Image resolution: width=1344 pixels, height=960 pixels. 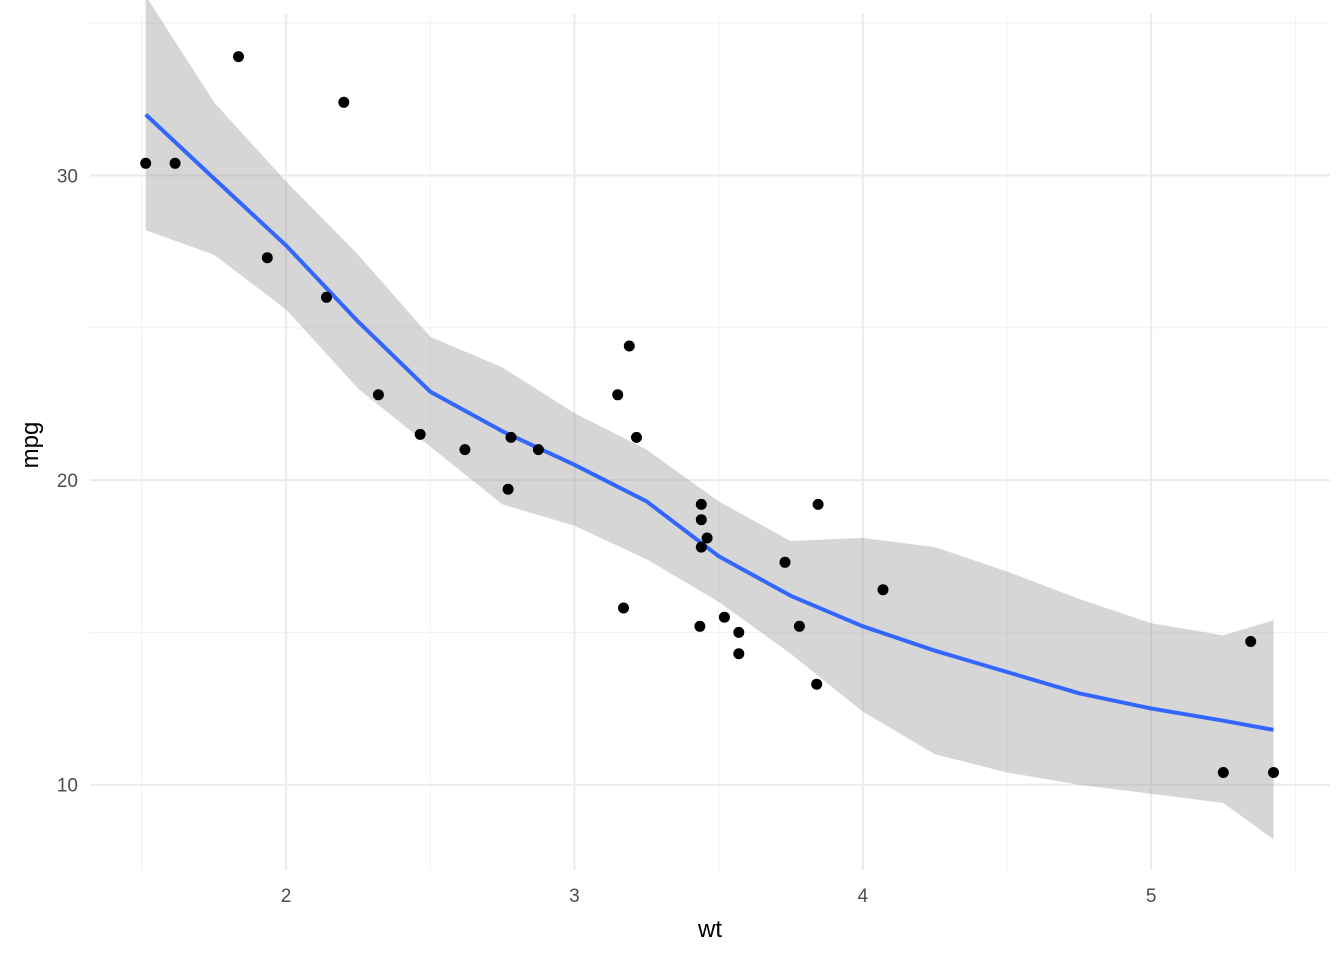 I want to click on x-axis-tick-labels: 2 3 4 5, so click(x=719, y=896).